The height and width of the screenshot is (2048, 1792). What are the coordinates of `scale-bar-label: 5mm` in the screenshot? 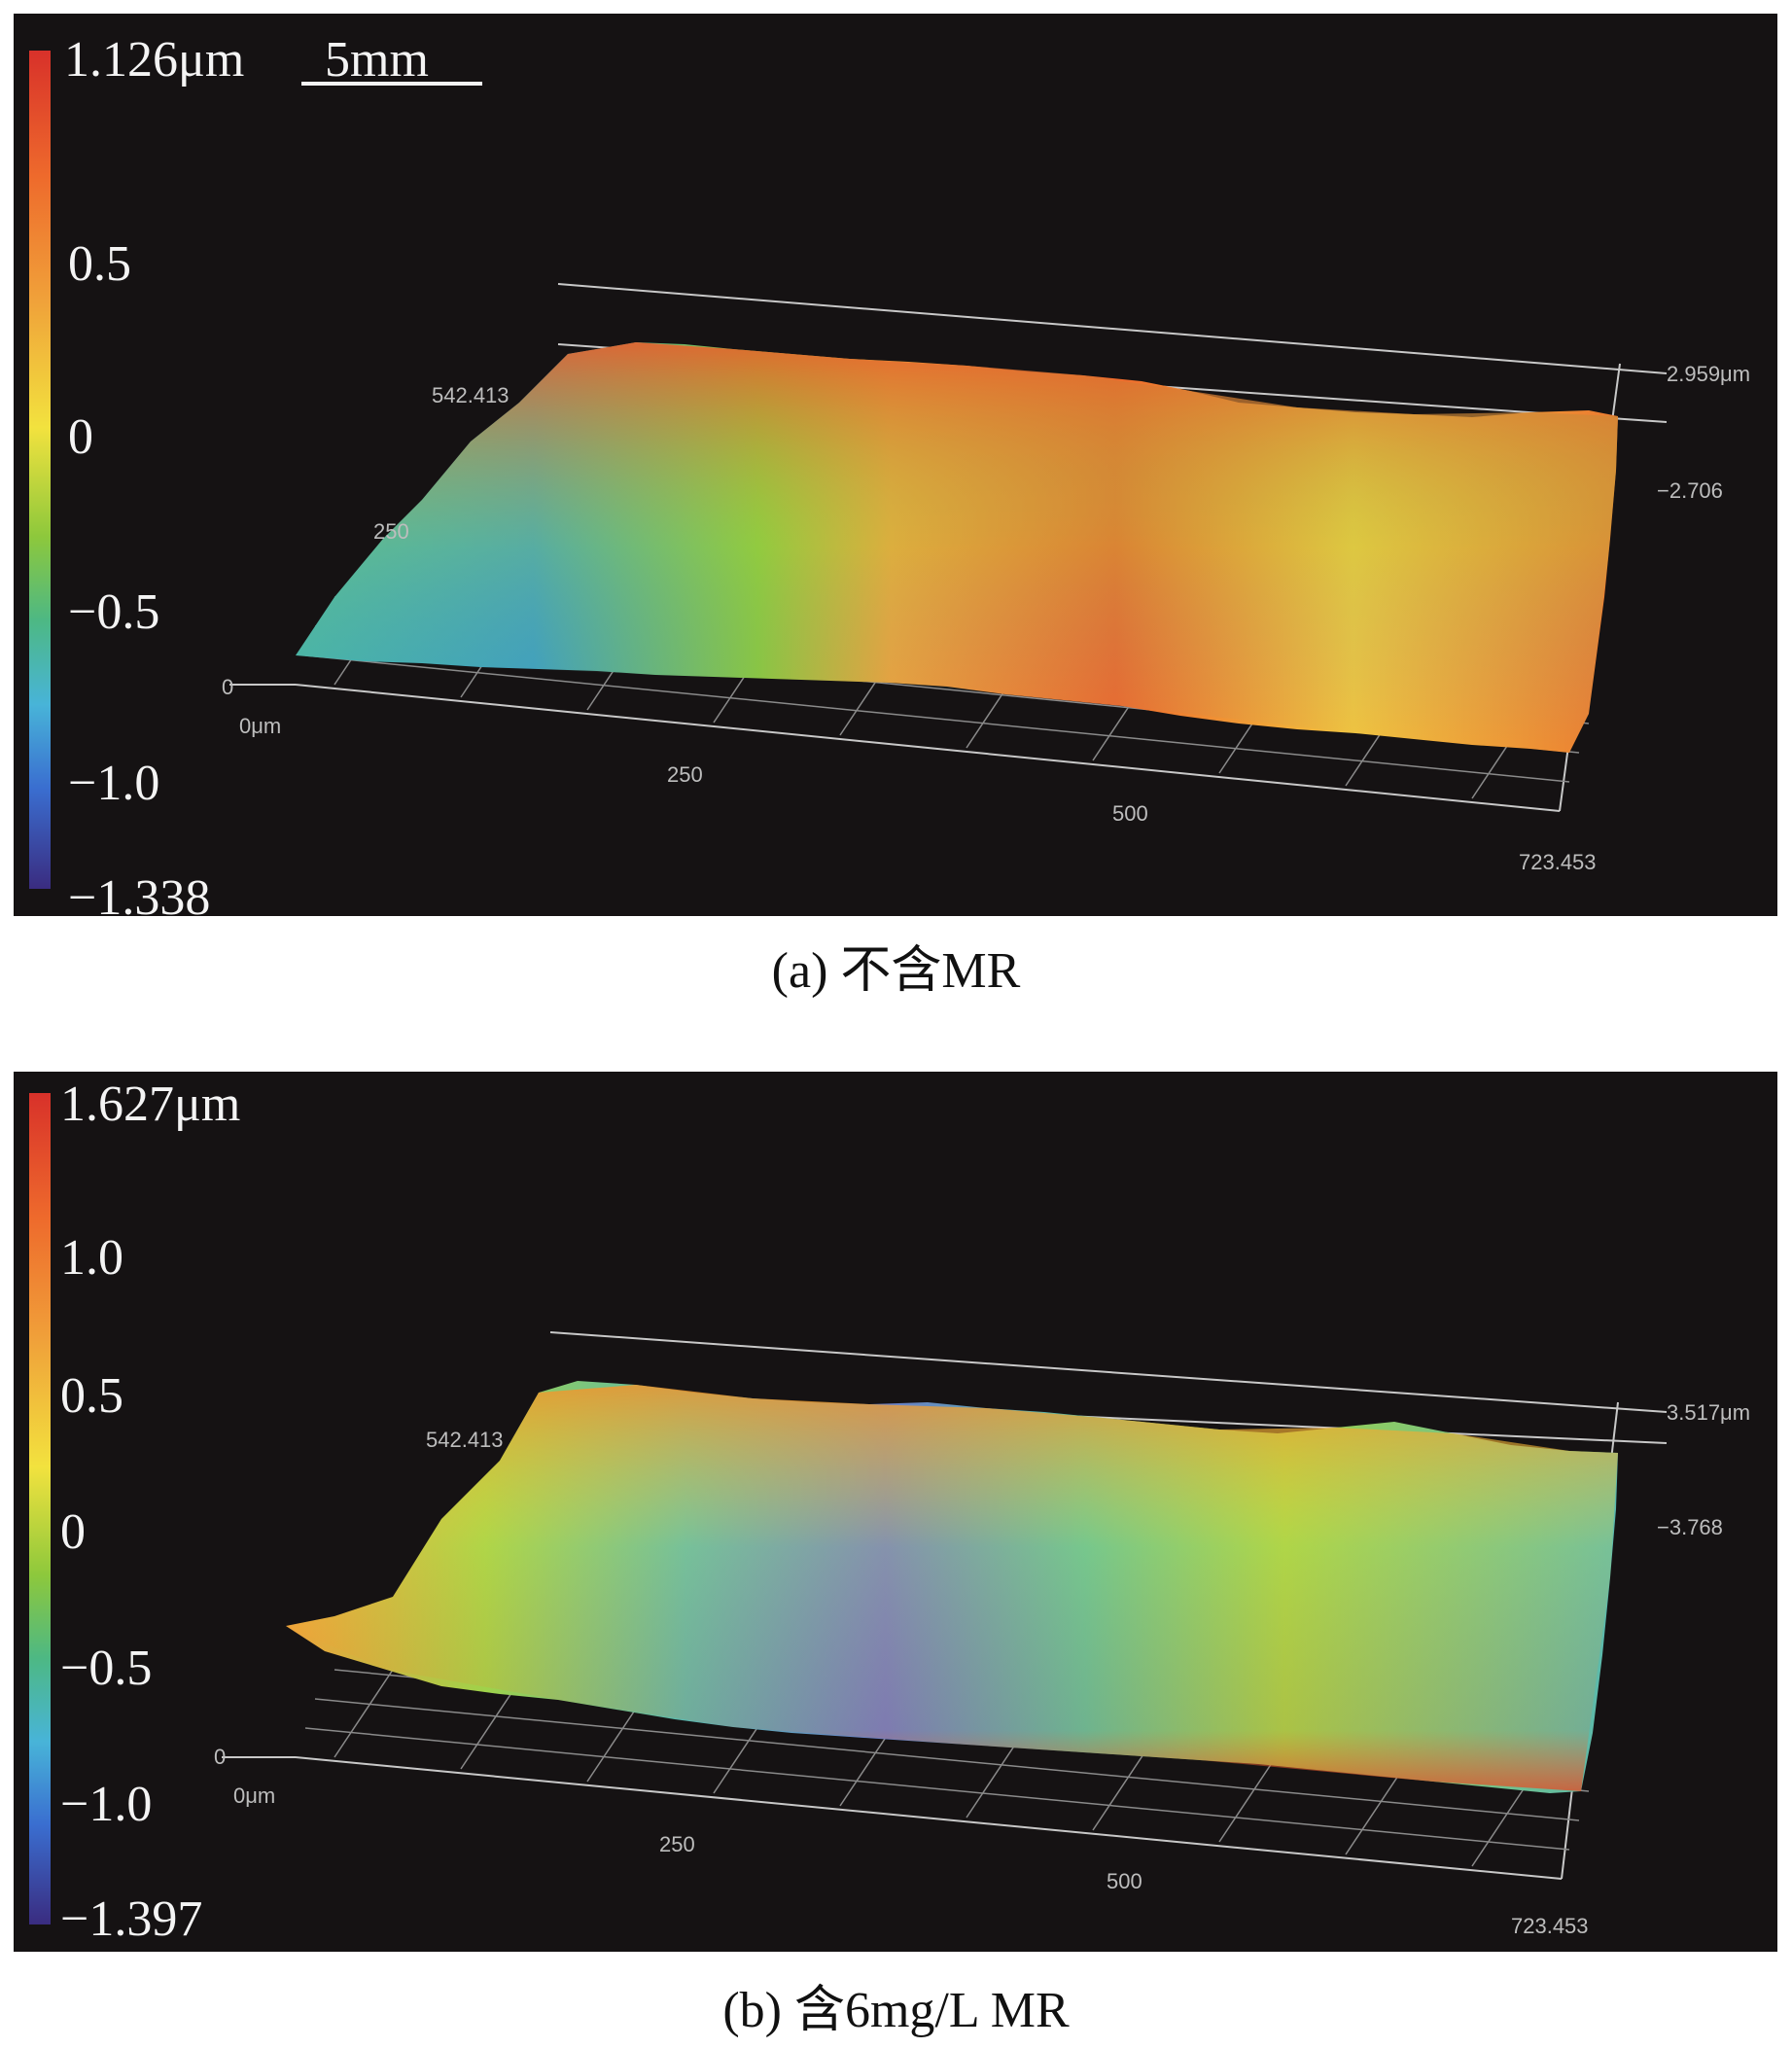 It's located at (377, 60).